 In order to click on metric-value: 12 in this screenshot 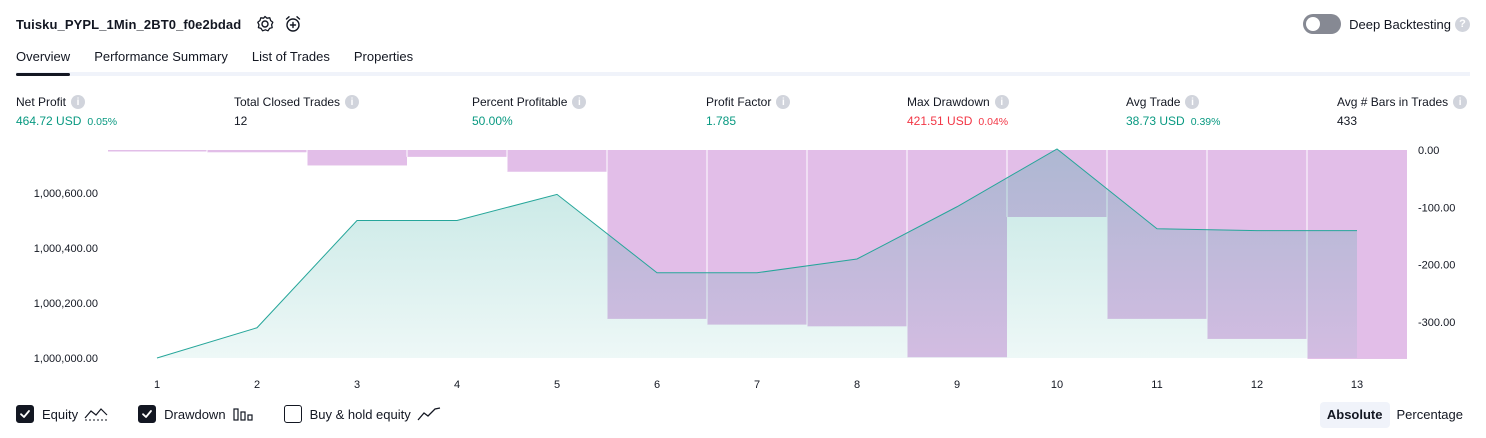, I will do `click(240, 121)`.